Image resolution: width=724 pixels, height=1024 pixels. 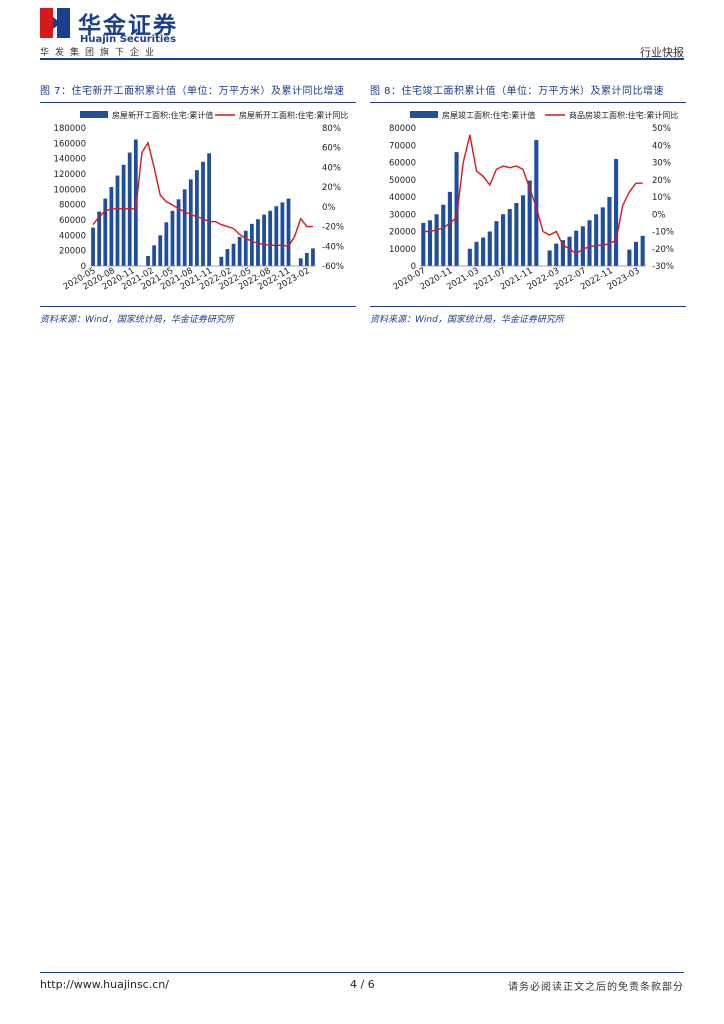 What do you see at coordinates (192, 91) in the screenshot?
I see `figure-7-title: 图 7：住宅新开工面积累计值（单位：万平方米）及累计同比增速` at bounding box center [192, 91].